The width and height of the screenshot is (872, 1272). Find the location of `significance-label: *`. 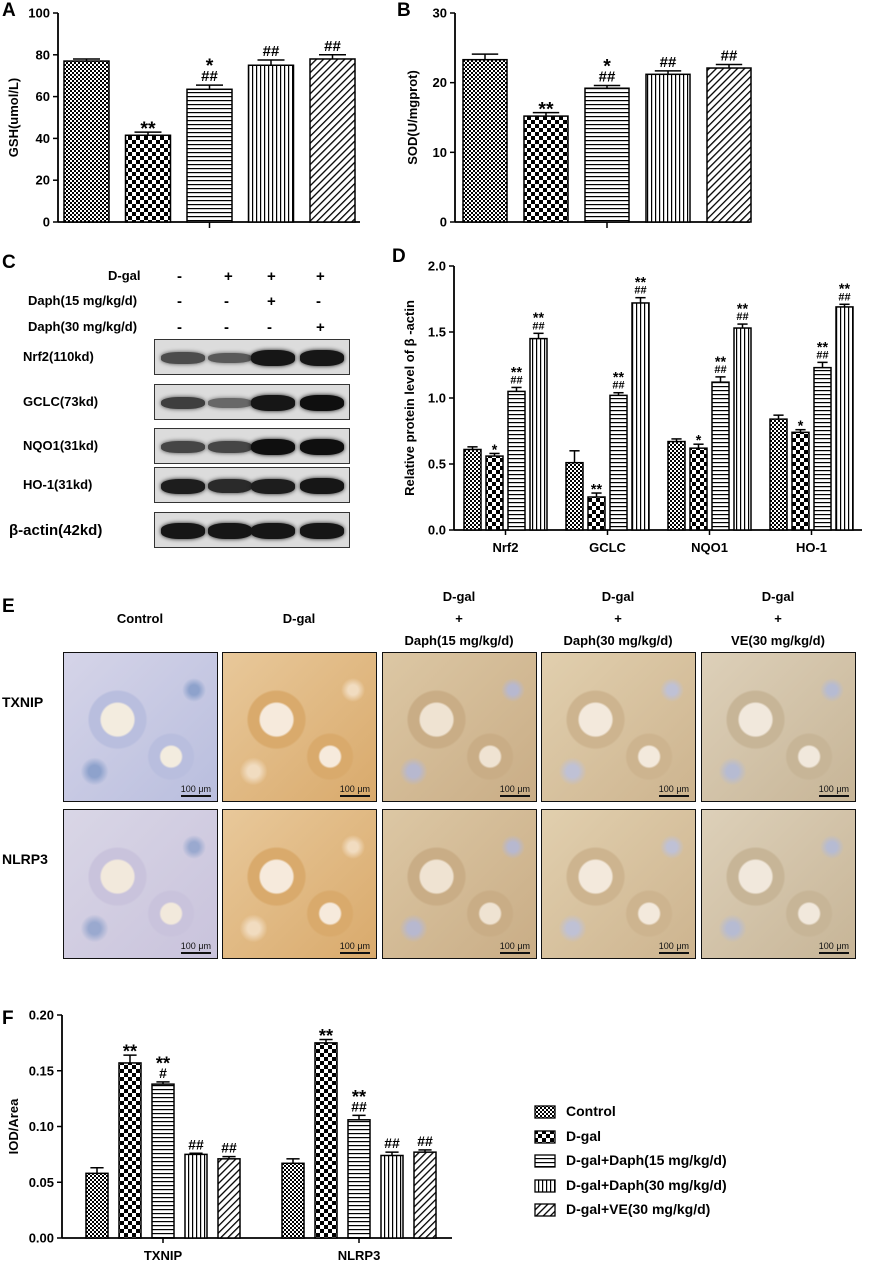

significance-label: * is located at coordinates (699, 441).